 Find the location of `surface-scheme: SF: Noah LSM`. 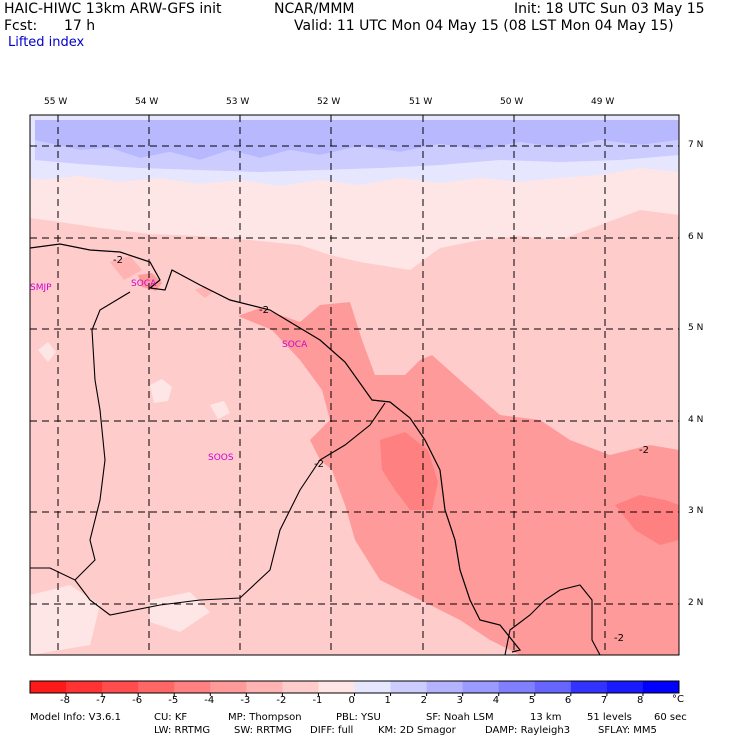

surface-scheme: SF: Noah LSM is located at coordinates (460, 717).